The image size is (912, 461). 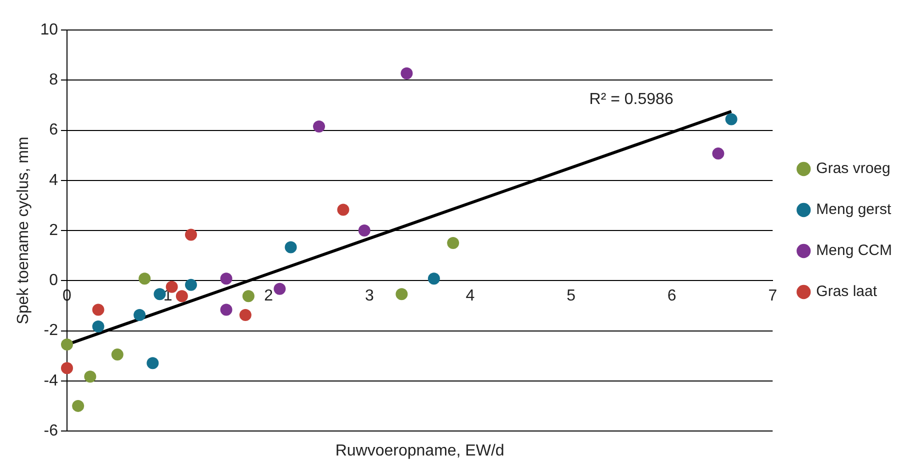 I want to click on y-tick-label: 2, so click(x=53, y=230).